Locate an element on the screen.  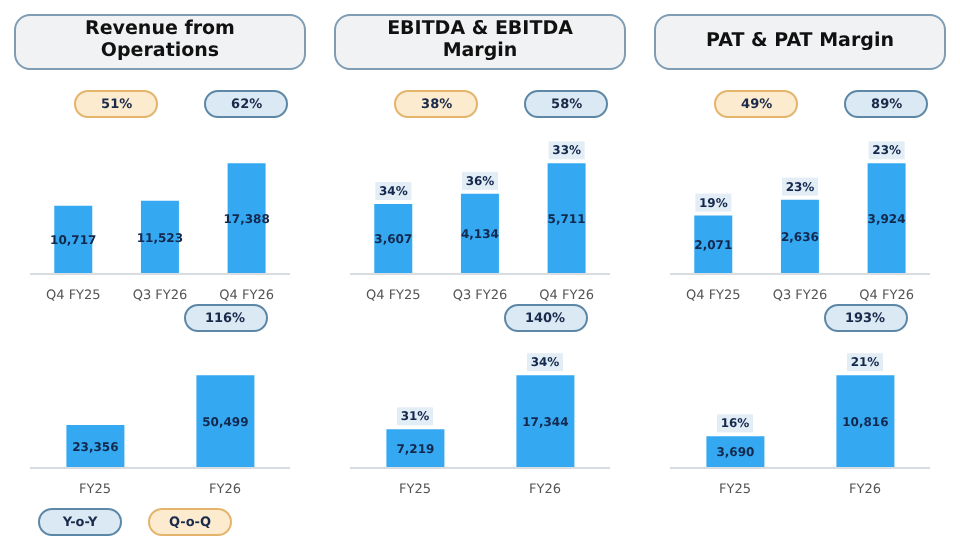
chart-title: PAT & PAT Margin is located at coordinates (800, 41).